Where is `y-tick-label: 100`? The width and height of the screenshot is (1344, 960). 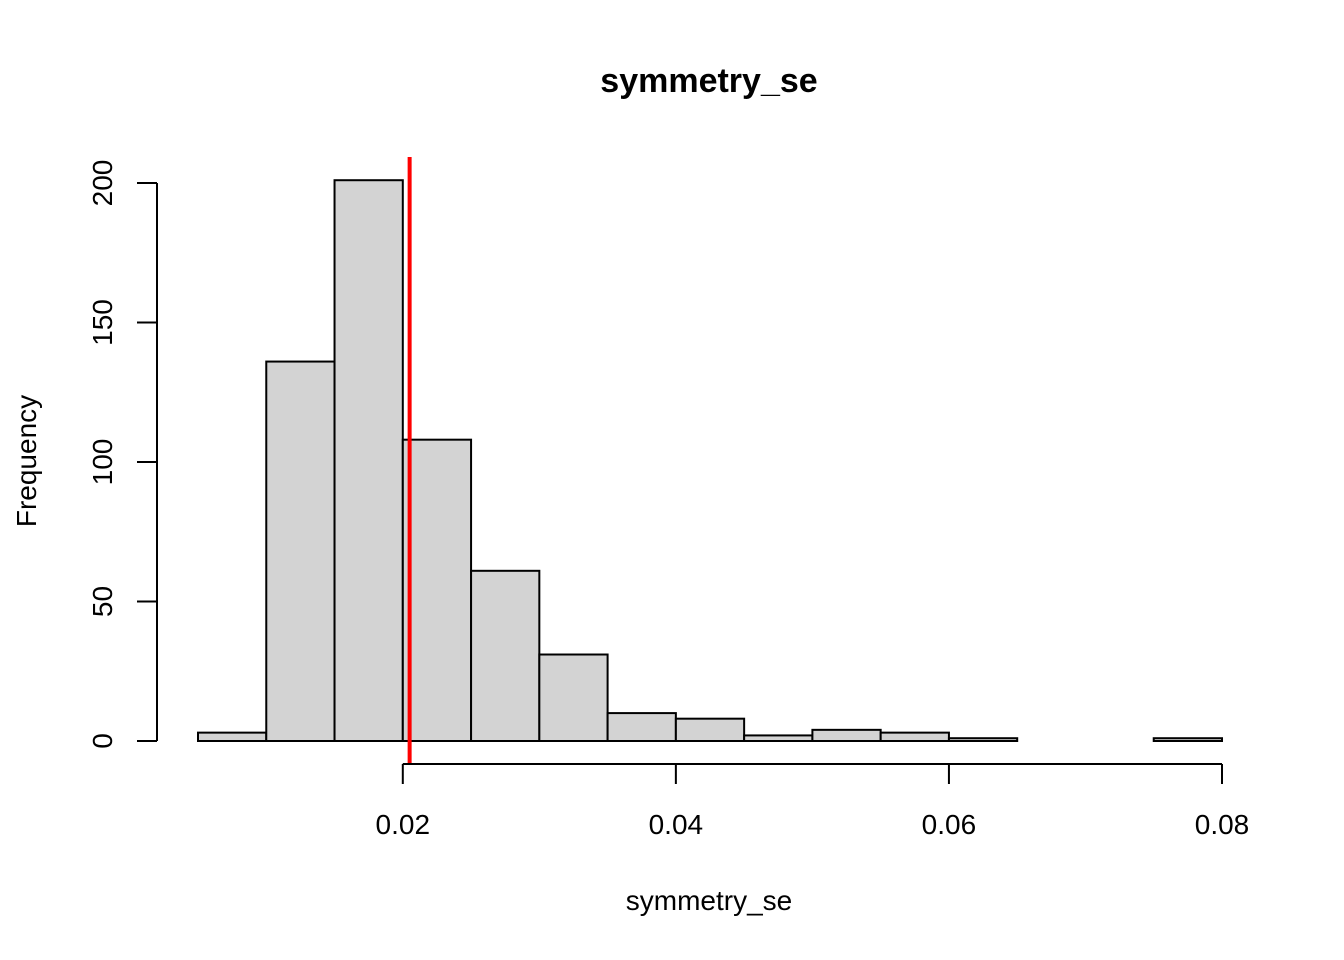 y-tick-label: 100 is located at coordinates (102, 462).